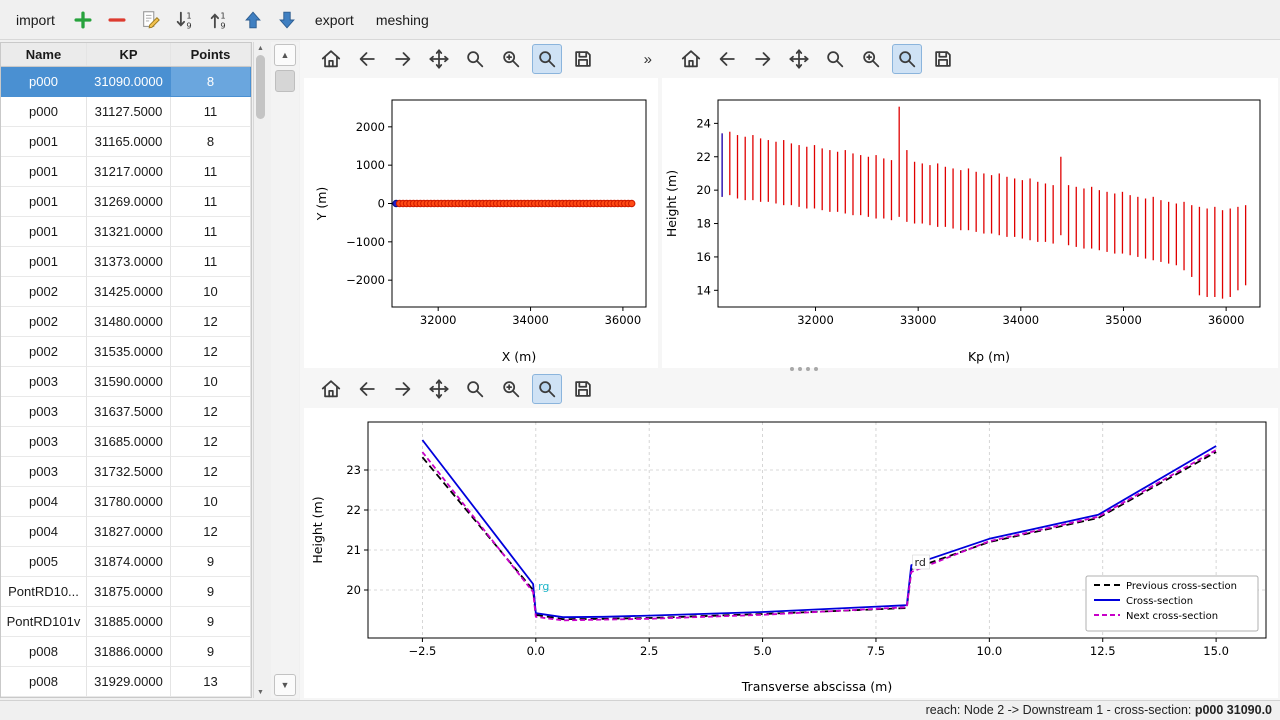  Describe the element at coordinates (129, 142) in the screenshot. I see `cell-kp: 31165.0000` at that location.